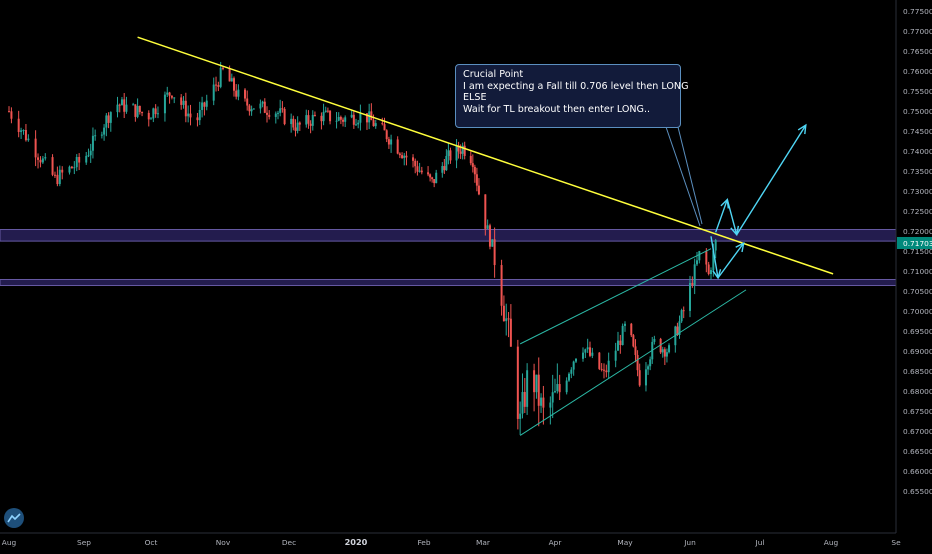 The width and height of the screenshot is (932, 554). What do you see at coordinates (9, 542) in the screenshot?
I see `x-tick-label: Aug` at bounding box center [9, 542].